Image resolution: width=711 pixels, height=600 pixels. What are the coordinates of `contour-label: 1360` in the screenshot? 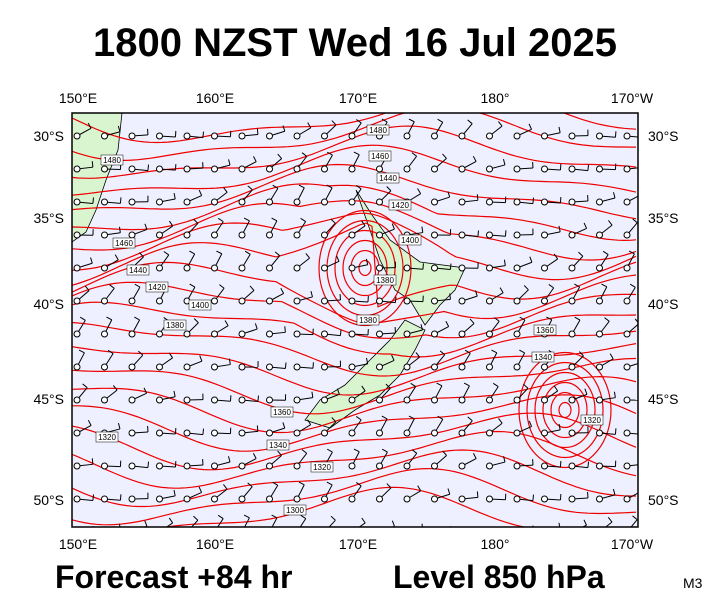 It's located at (545, 330).